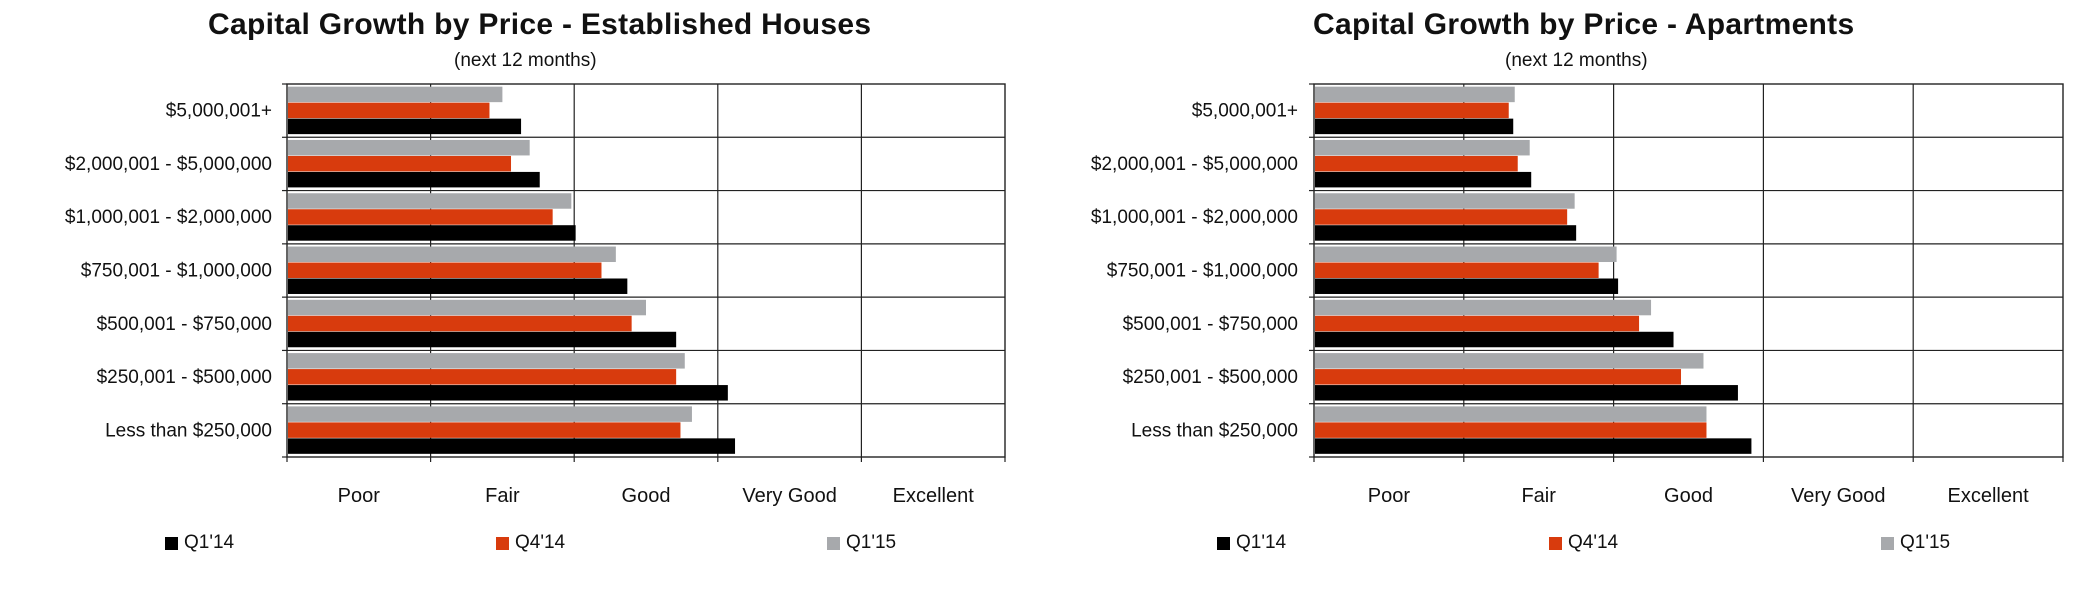  What do you see at coordinates (1584, 24) in the screenshot?
I see `chart-title-apartments: Capital Growth by Price - Apartments` at bounding box center [1584, 24].